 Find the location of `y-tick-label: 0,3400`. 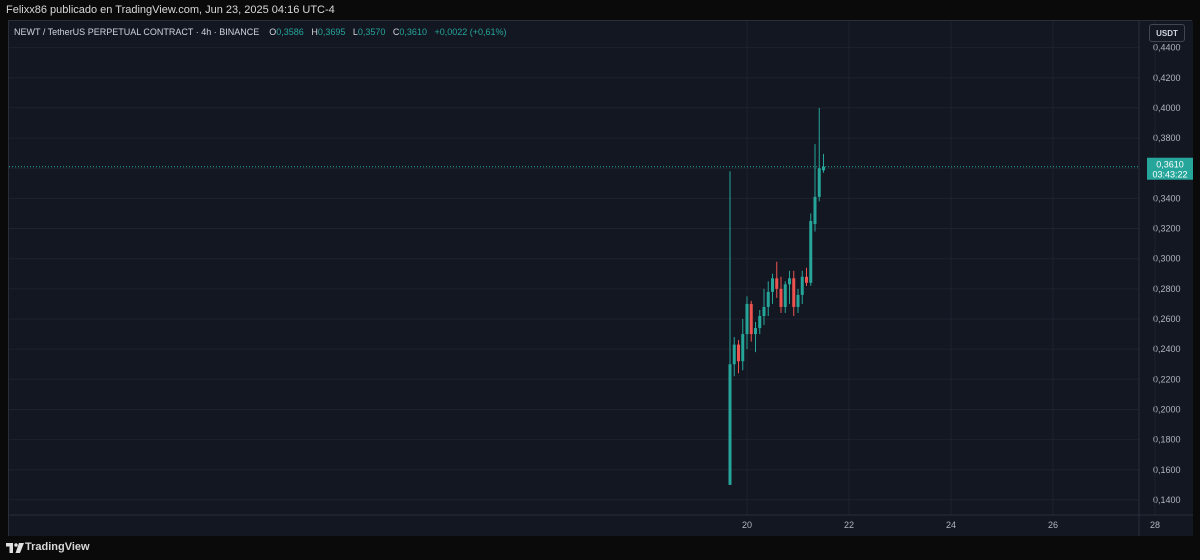

y-tick-label: 0,3400 is located at coordinates (1167, 198).